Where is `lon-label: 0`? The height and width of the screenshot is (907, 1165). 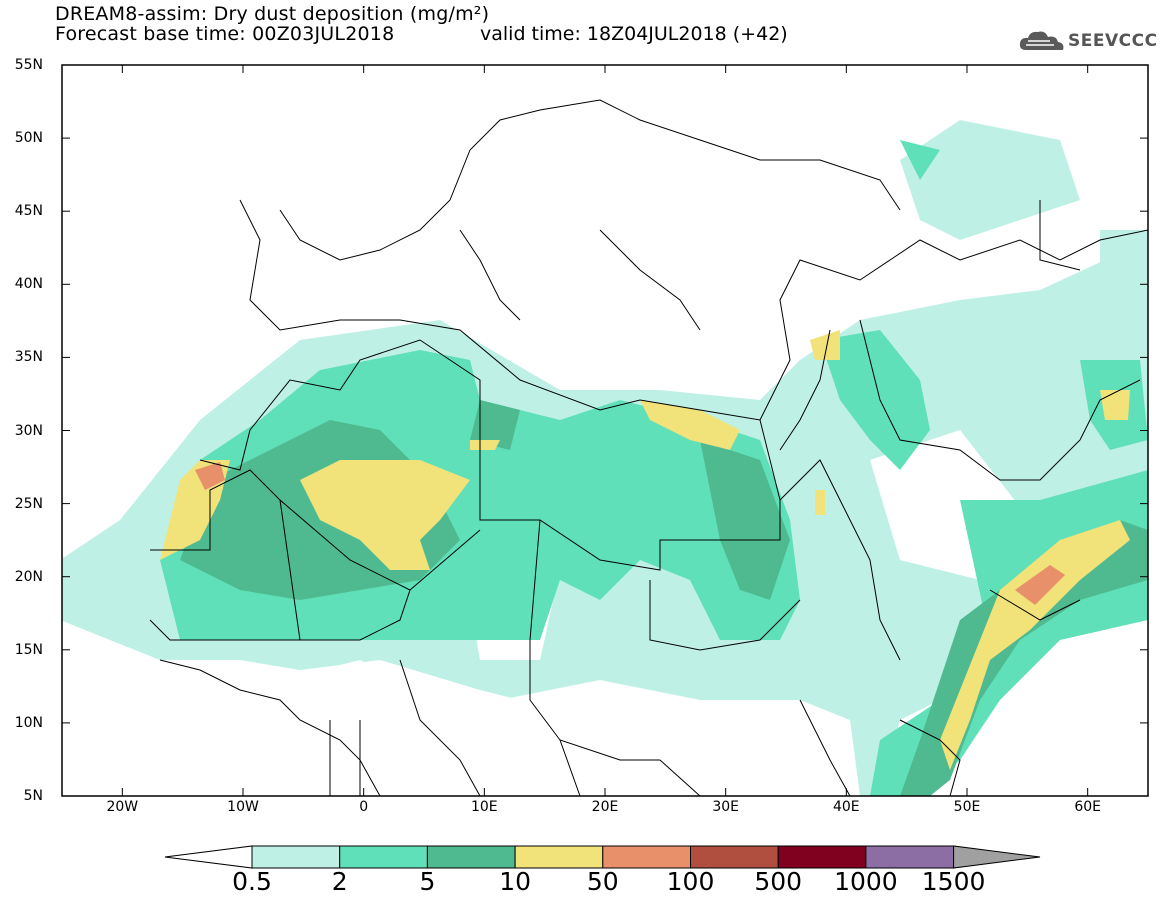
lon-label: 0 is located at coordinates (364, 807).